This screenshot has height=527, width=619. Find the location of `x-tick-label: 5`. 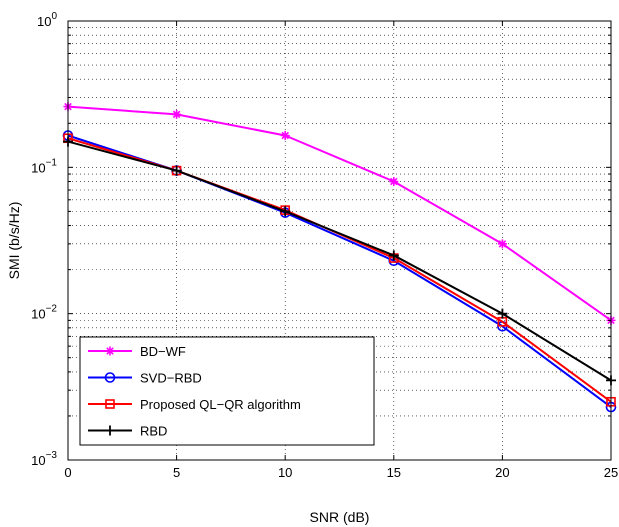

x-tick-label: 5 is located at coordinates (176, 472).